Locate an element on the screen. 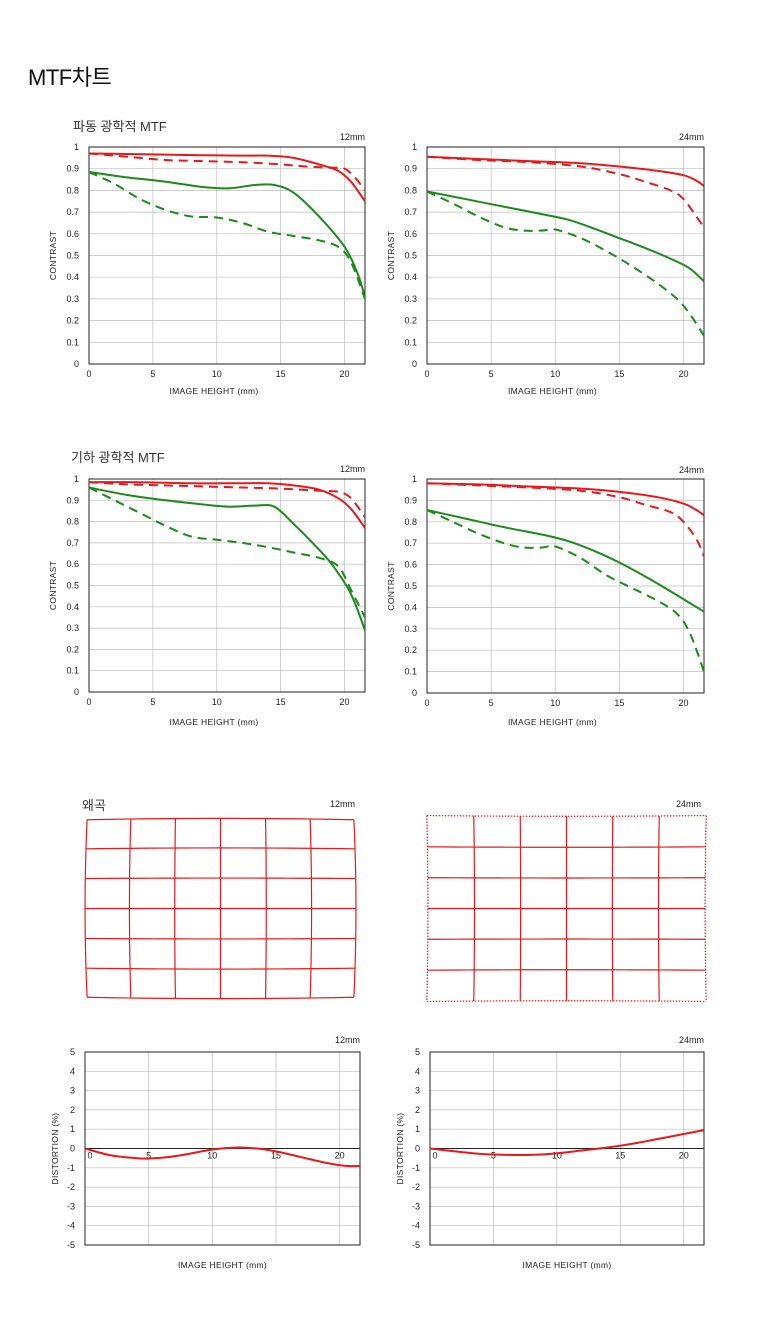  distortion-title: 왜곡 is located at coordinates (94, 805).